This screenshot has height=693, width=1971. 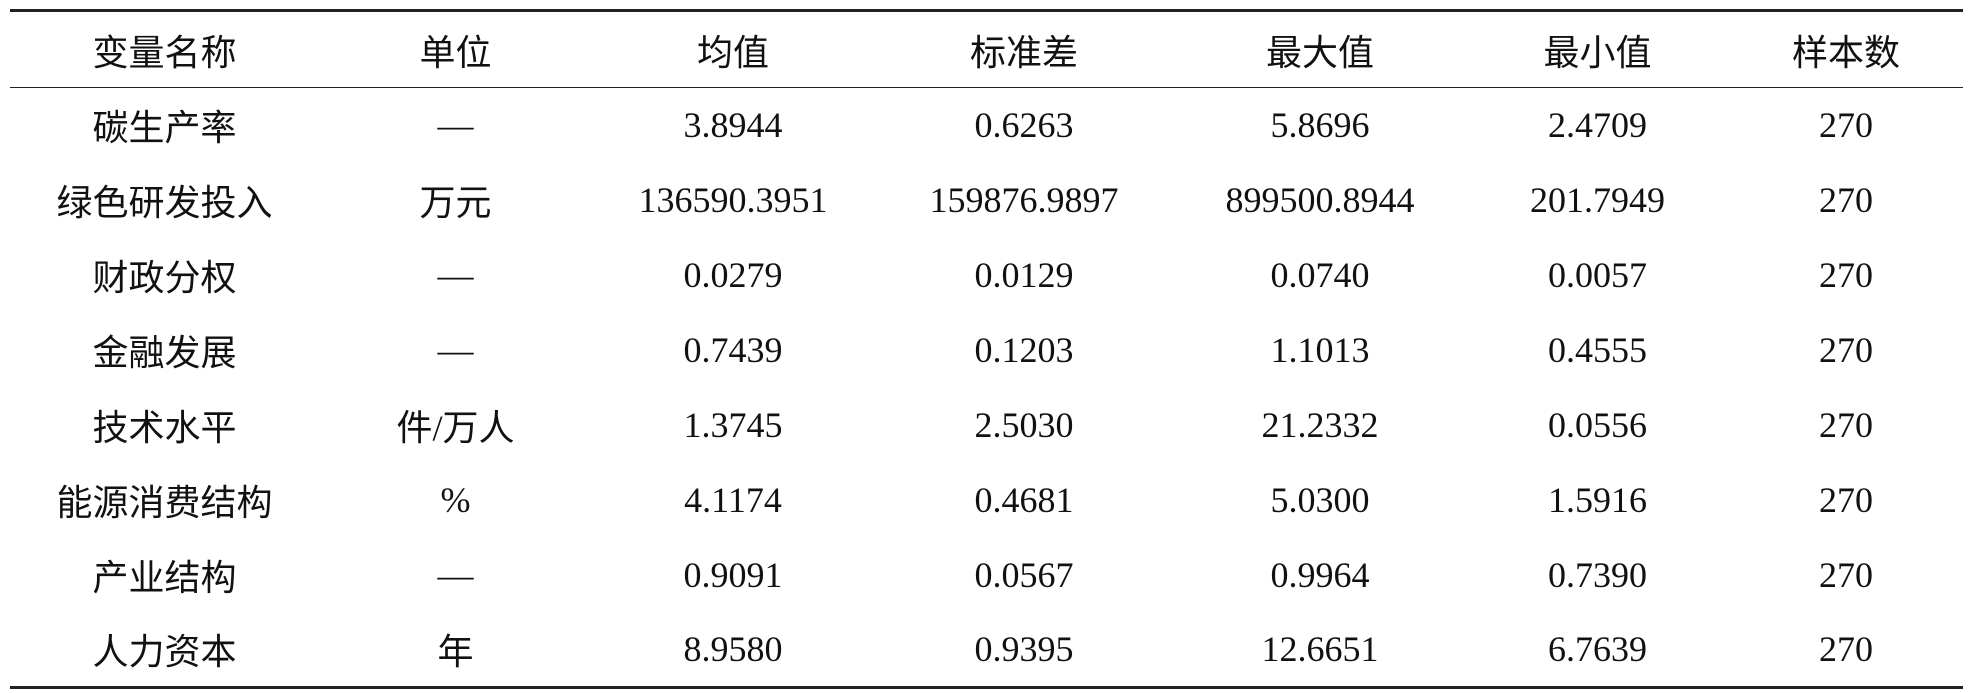 What do you see at coordinates (164, 428) in the screenshot?
I see `table-cell: 技术水平` at bounding box center [164, 428].